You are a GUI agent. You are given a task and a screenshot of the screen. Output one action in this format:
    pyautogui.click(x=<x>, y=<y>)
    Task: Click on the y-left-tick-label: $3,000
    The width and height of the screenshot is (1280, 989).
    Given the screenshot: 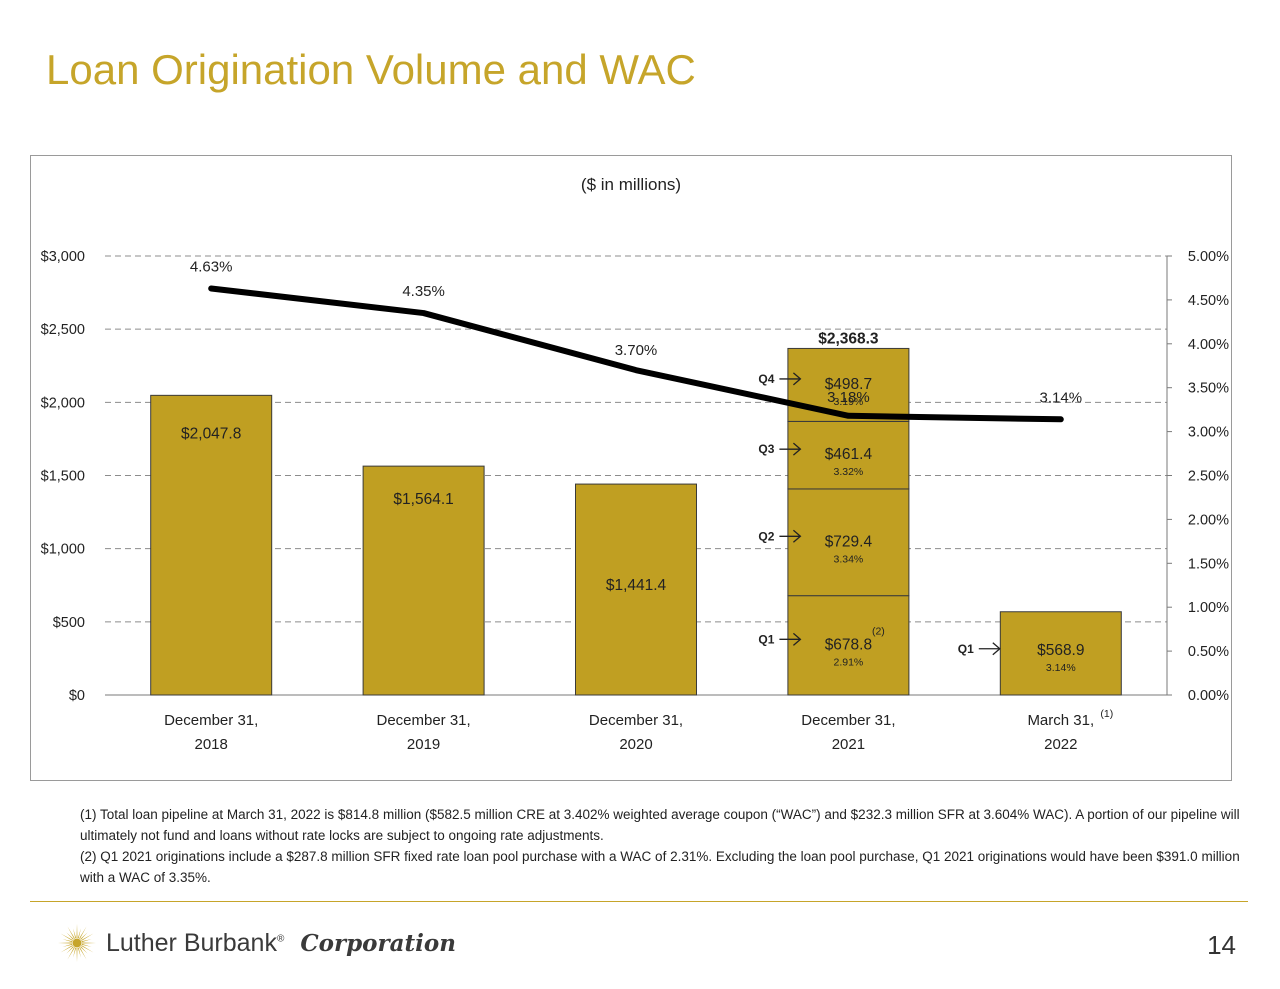 What is the action you would take?
    pyautogui.click(x=63, y=257)
    